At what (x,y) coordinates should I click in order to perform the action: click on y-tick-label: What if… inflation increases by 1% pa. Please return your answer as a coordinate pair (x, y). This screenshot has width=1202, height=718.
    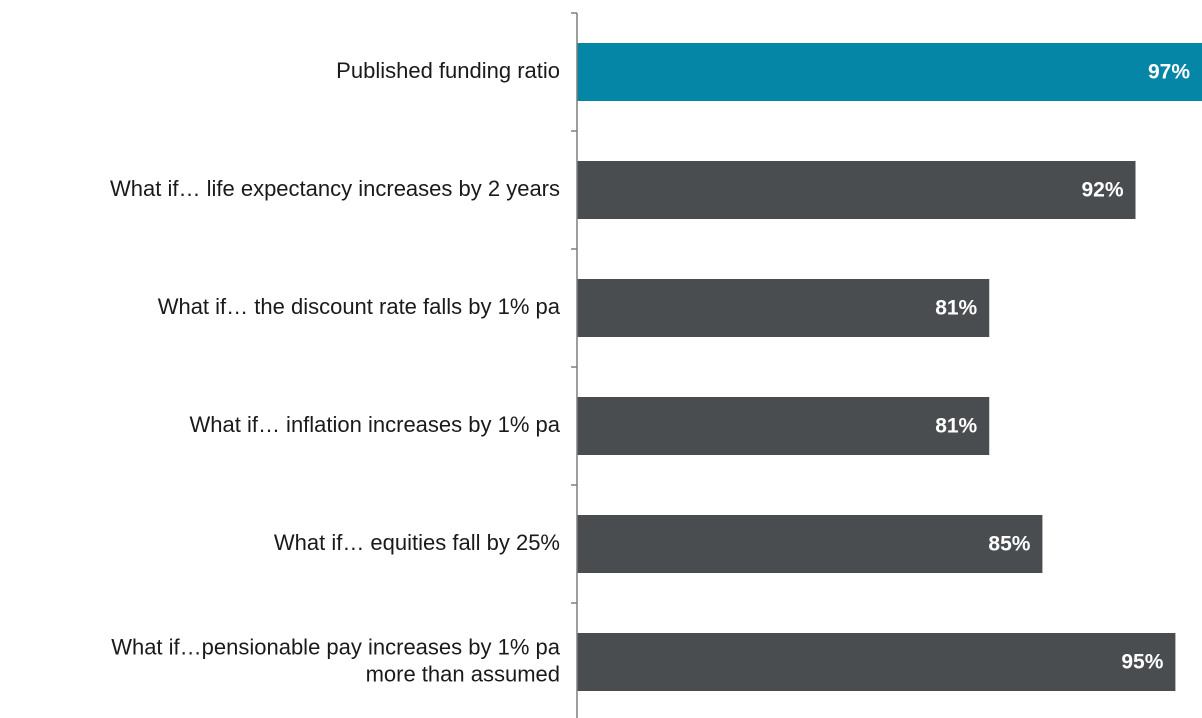
    Looking at the image, I should click on (374, 424).